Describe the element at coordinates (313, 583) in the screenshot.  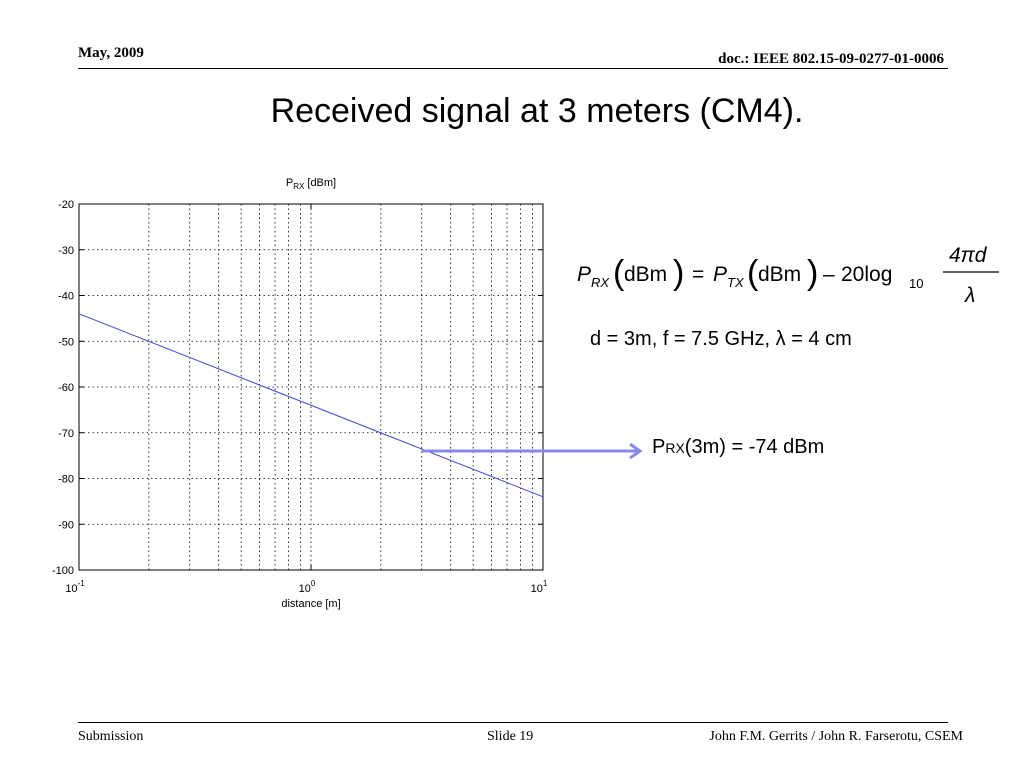
I see `x-tick-exponent: 0` at that location.